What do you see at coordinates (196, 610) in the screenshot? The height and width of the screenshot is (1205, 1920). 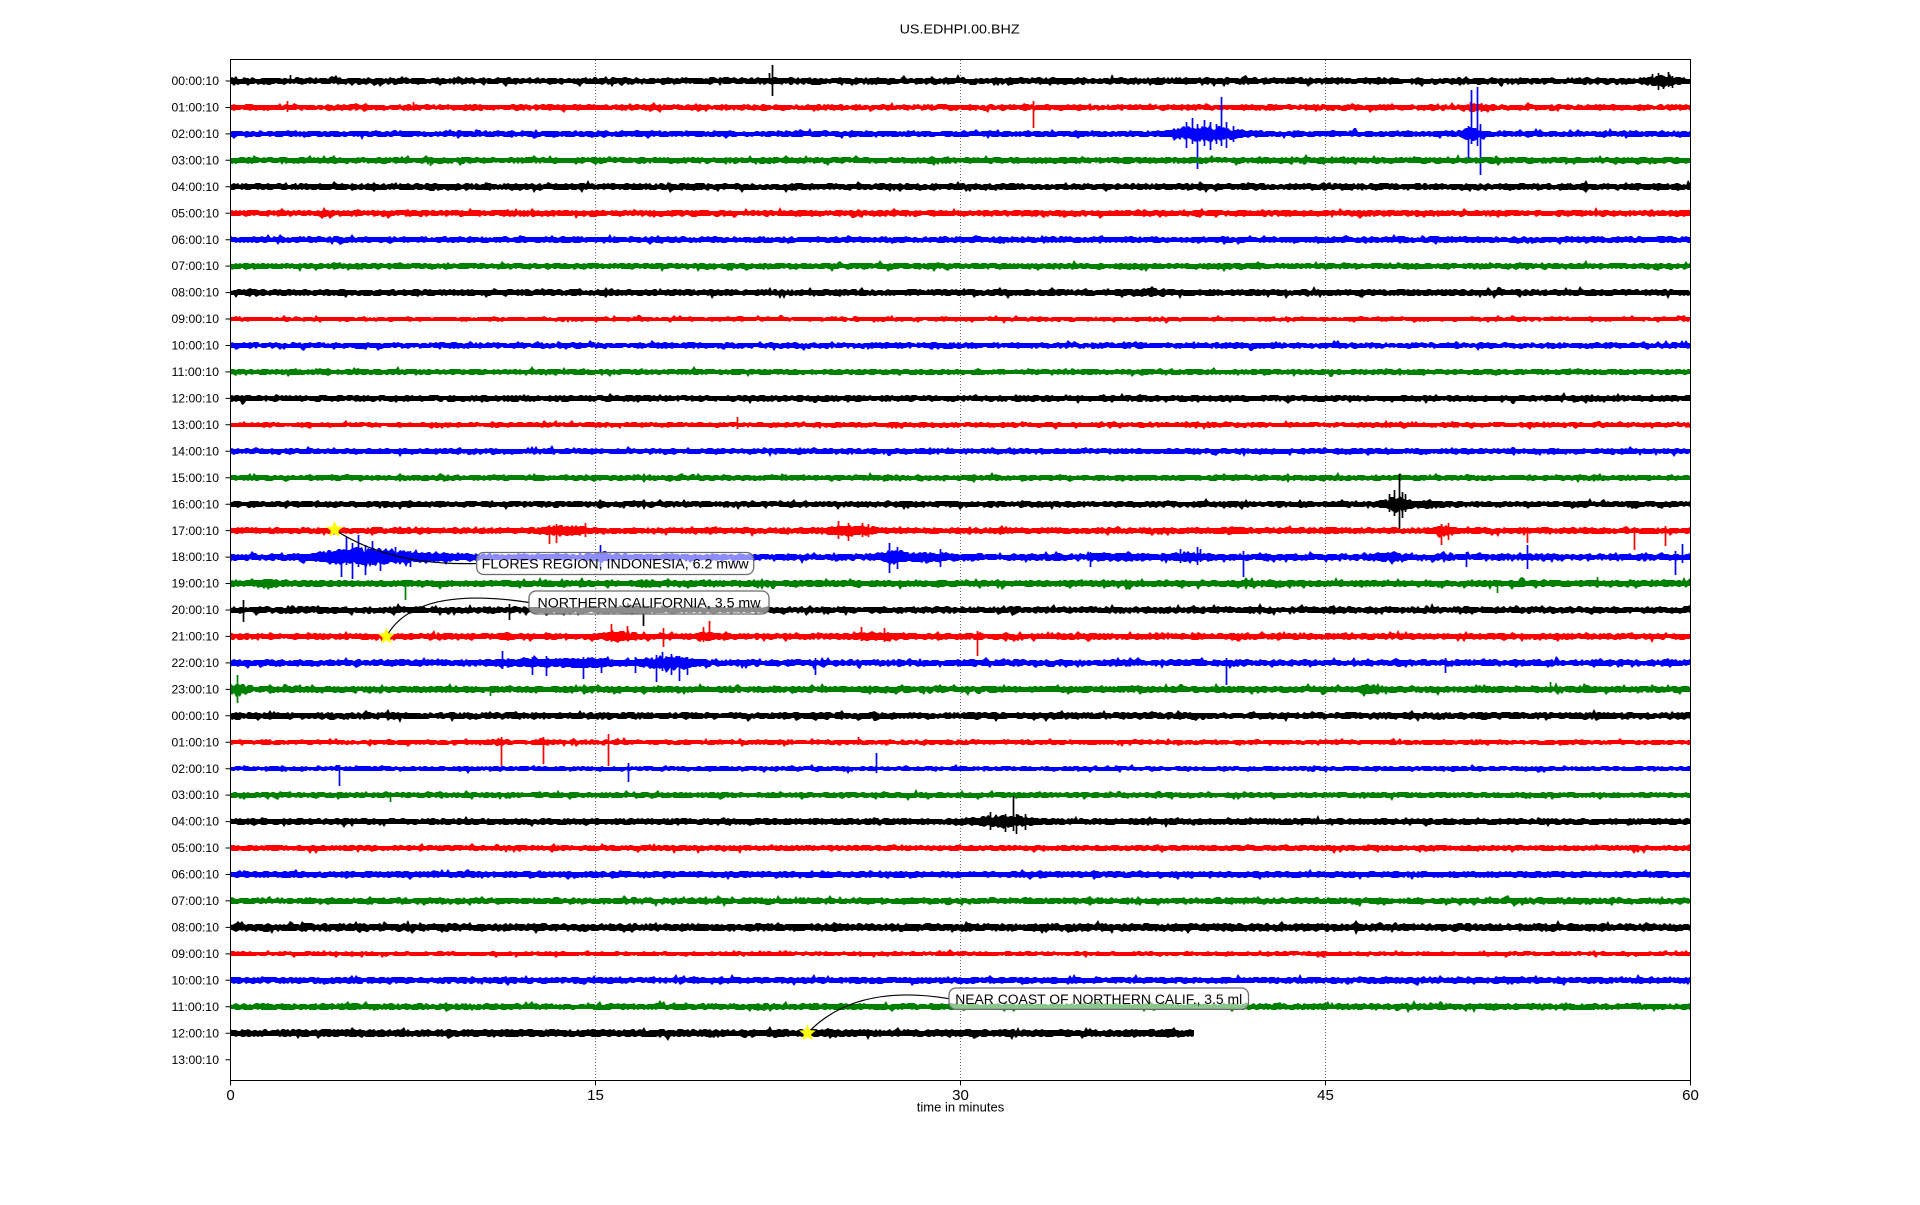 I see `svg-text: 20:00:10` at bounding box center [196, 610].